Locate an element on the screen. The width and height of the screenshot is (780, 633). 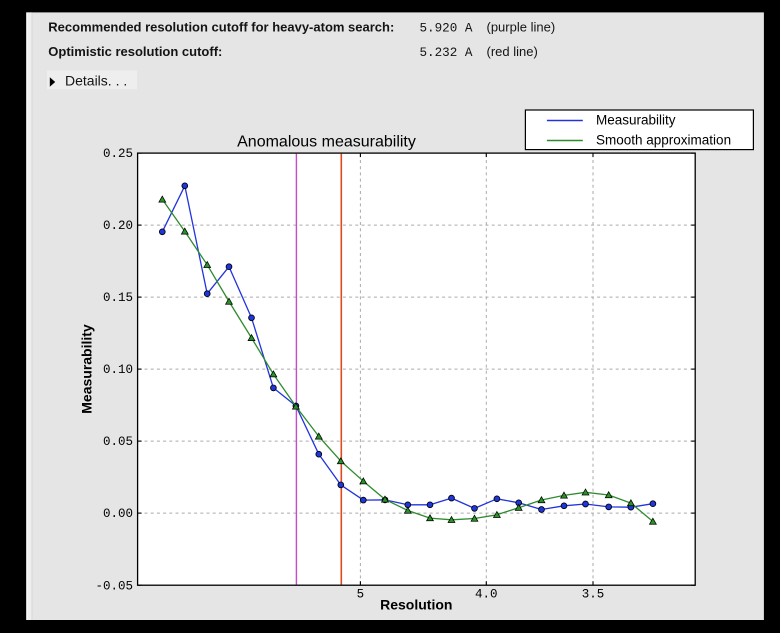
svg-text: 5 is located at coordinates (361, 594).